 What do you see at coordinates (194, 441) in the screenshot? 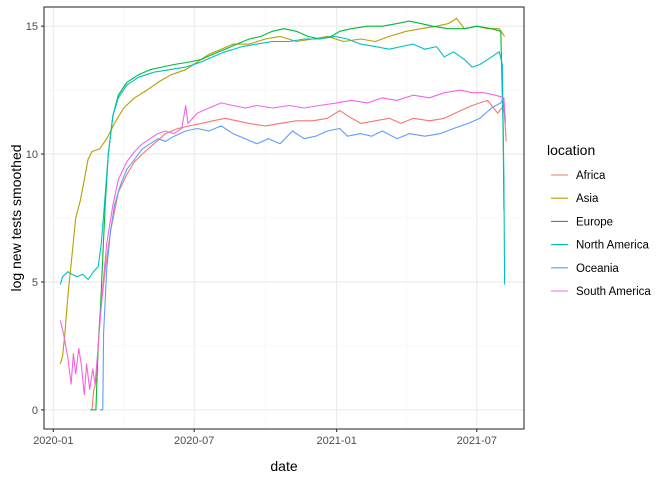
I see `x-tick-label: 2020-07` at bounding box center [194, 441].